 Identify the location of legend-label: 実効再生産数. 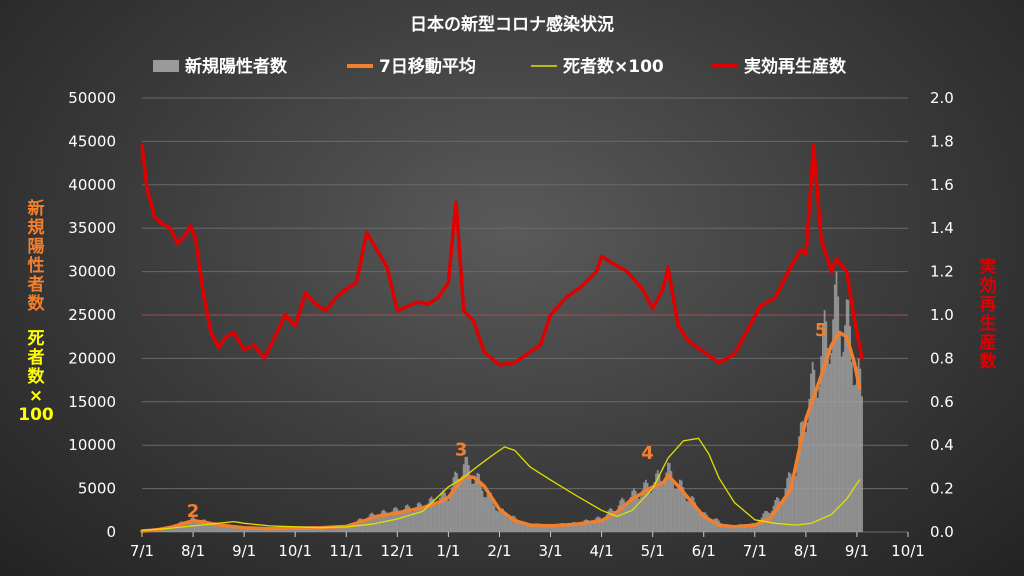
(795, 66).